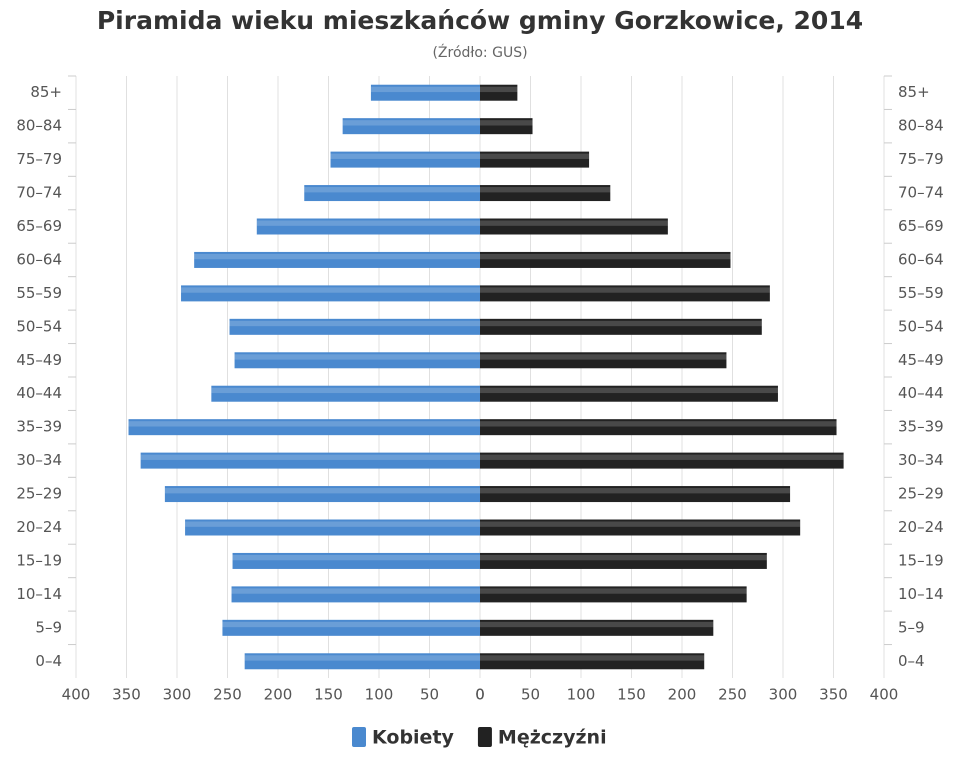 Image resolution: width=960 pixels, height=768 pixels. I want to click on y-tick-label: 30–34, so click(39, 460).